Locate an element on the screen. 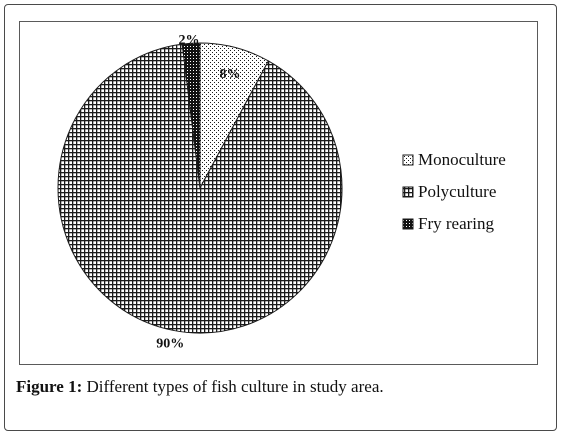 This screenshot has height=437, width=563. pie-slice-fry-rearing is located at coordinates (191, 115).